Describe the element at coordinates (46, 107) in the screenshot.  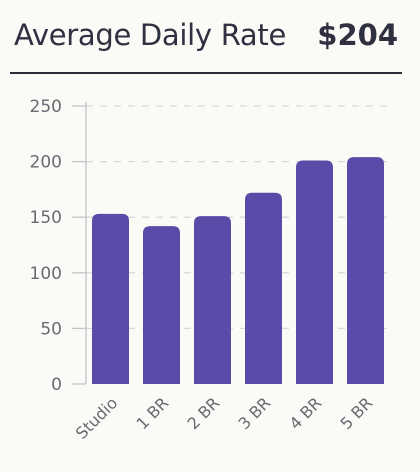
I see `y-tick-label: 250` at that location.